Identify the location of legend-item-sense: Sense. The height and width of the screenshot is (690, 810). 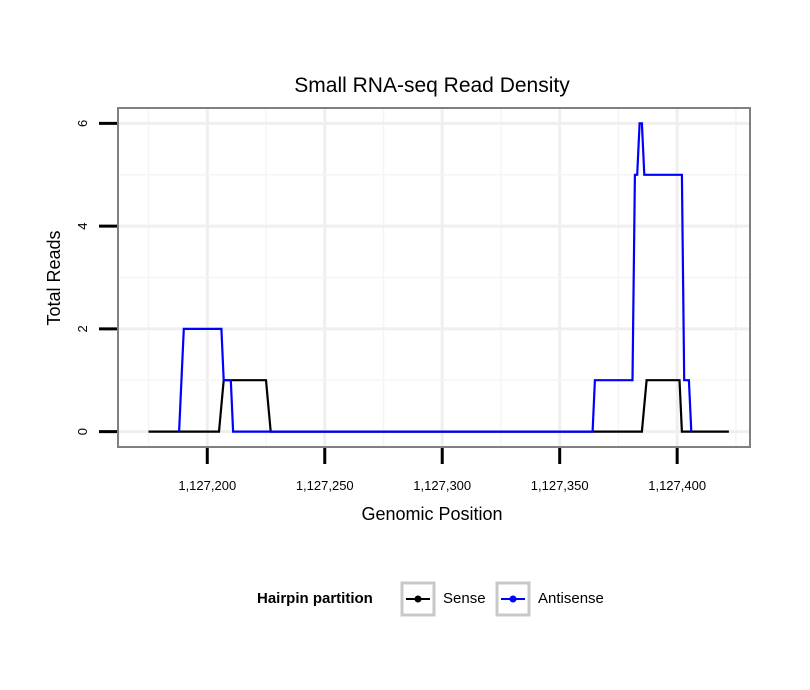
(443, 599).